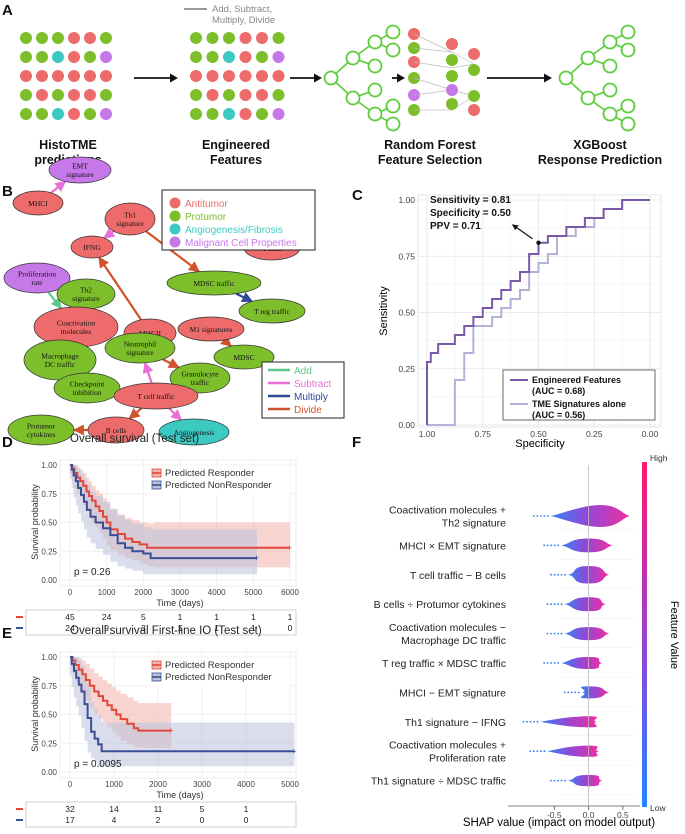 The image size is (685, 834). Describe the element at coordinates (143, 592) in the screenshot. I see `km-x-tick: 2000` at that location.